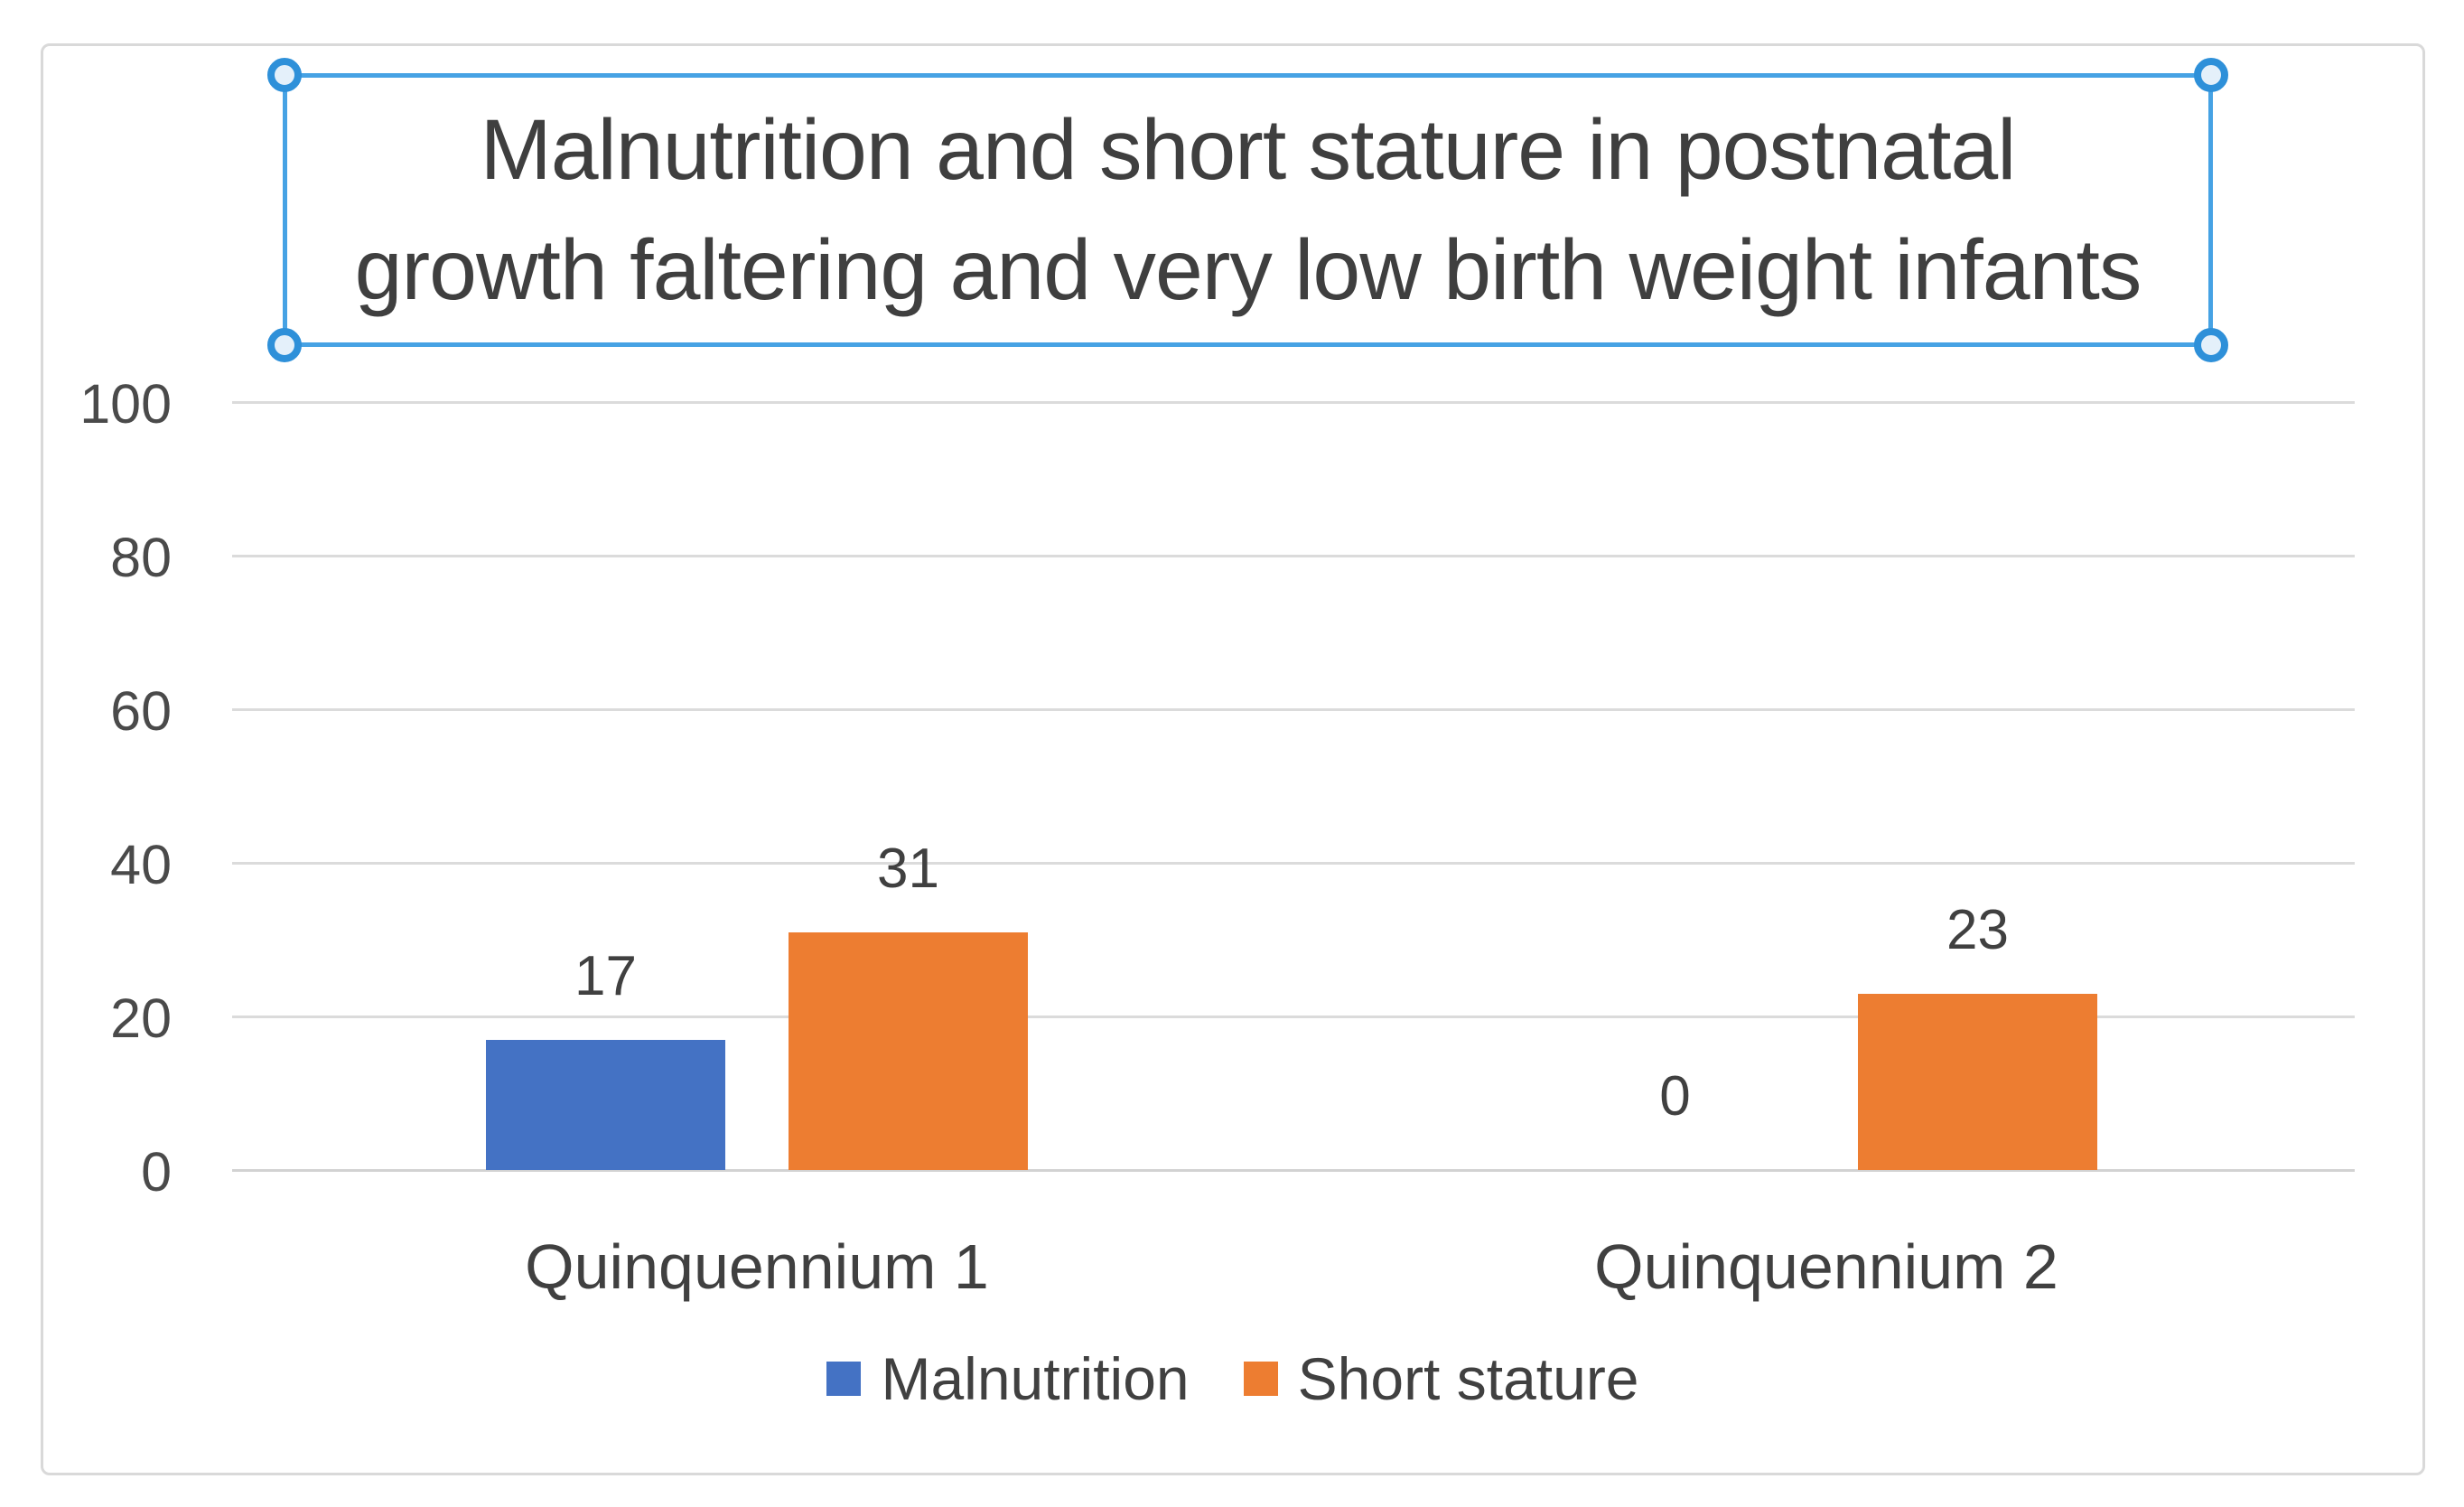  What do you see at coordinates (757, 1266) in the screenshot?
I see `category-axis-label: Quinquennium 1` at bounding box center [757, 1266].